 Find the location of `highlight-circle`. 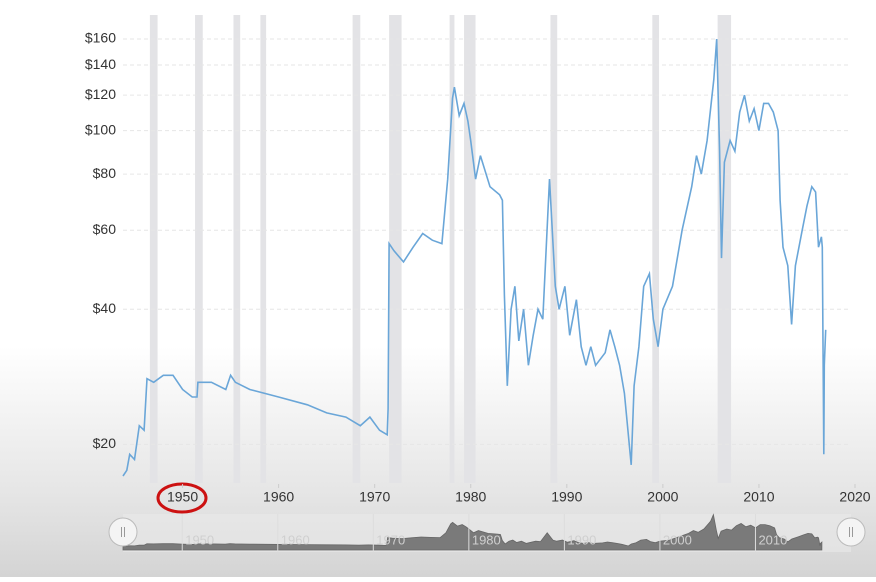

highlight-circle is located at coordinates (182, 498).